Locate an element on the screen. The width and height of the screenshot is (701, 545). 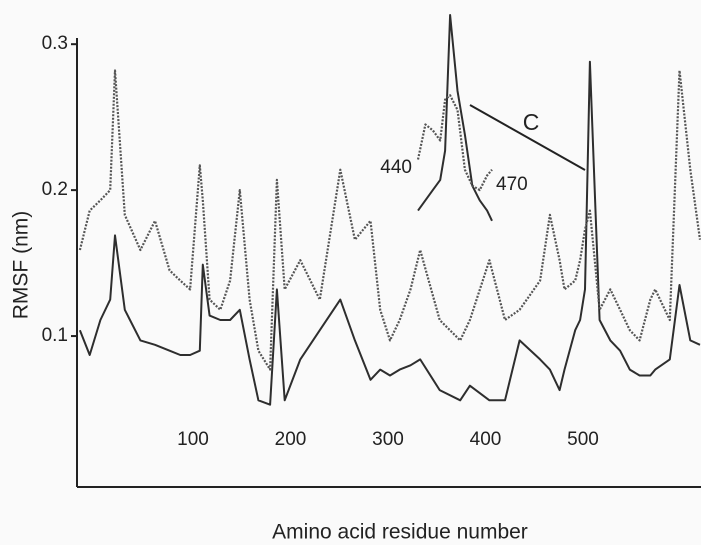
y-tick-label: 0.2 is located at coordinates (55, 189).